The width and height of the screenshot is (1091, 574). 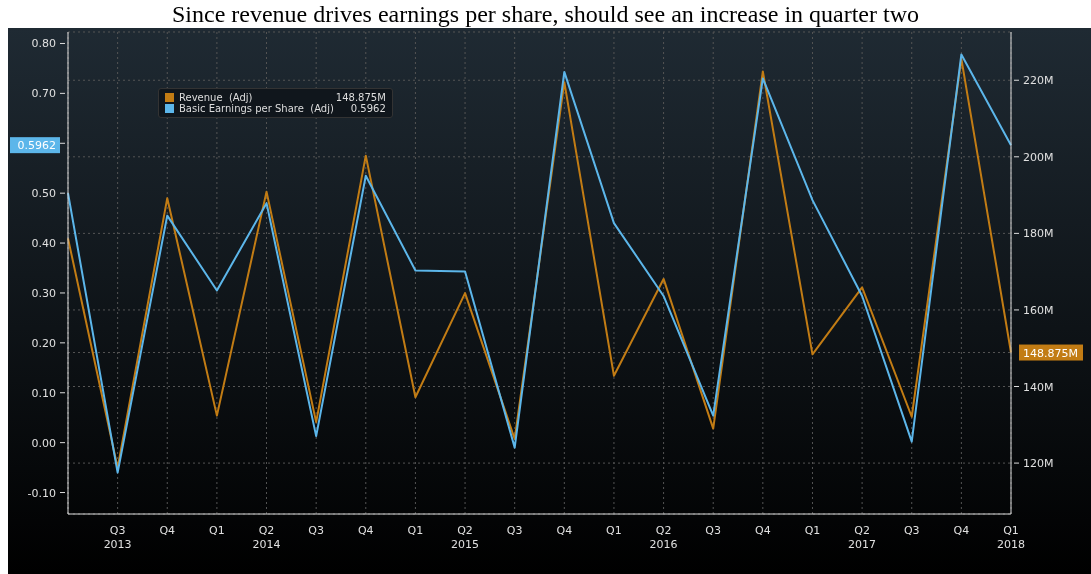 What do you see at coordinates (1038, 464) in the screenshot?
I see `y2-tick-label: 120M` at bounding box center [1038, 464].